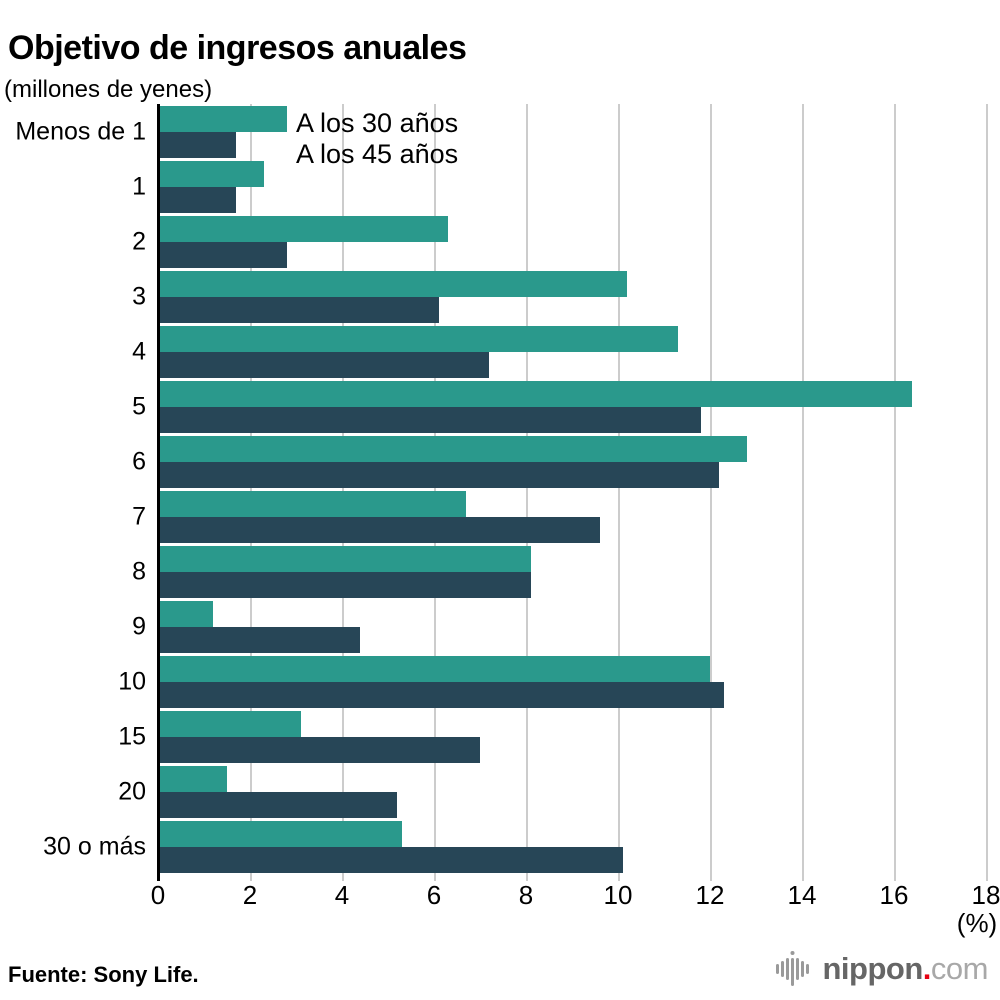 Image resolution: width=1000 pixels, height=1000 pixels. Describe the element at coordinates (552, 736) in the screenshot. I see `bar-group-11: 15` at that location.